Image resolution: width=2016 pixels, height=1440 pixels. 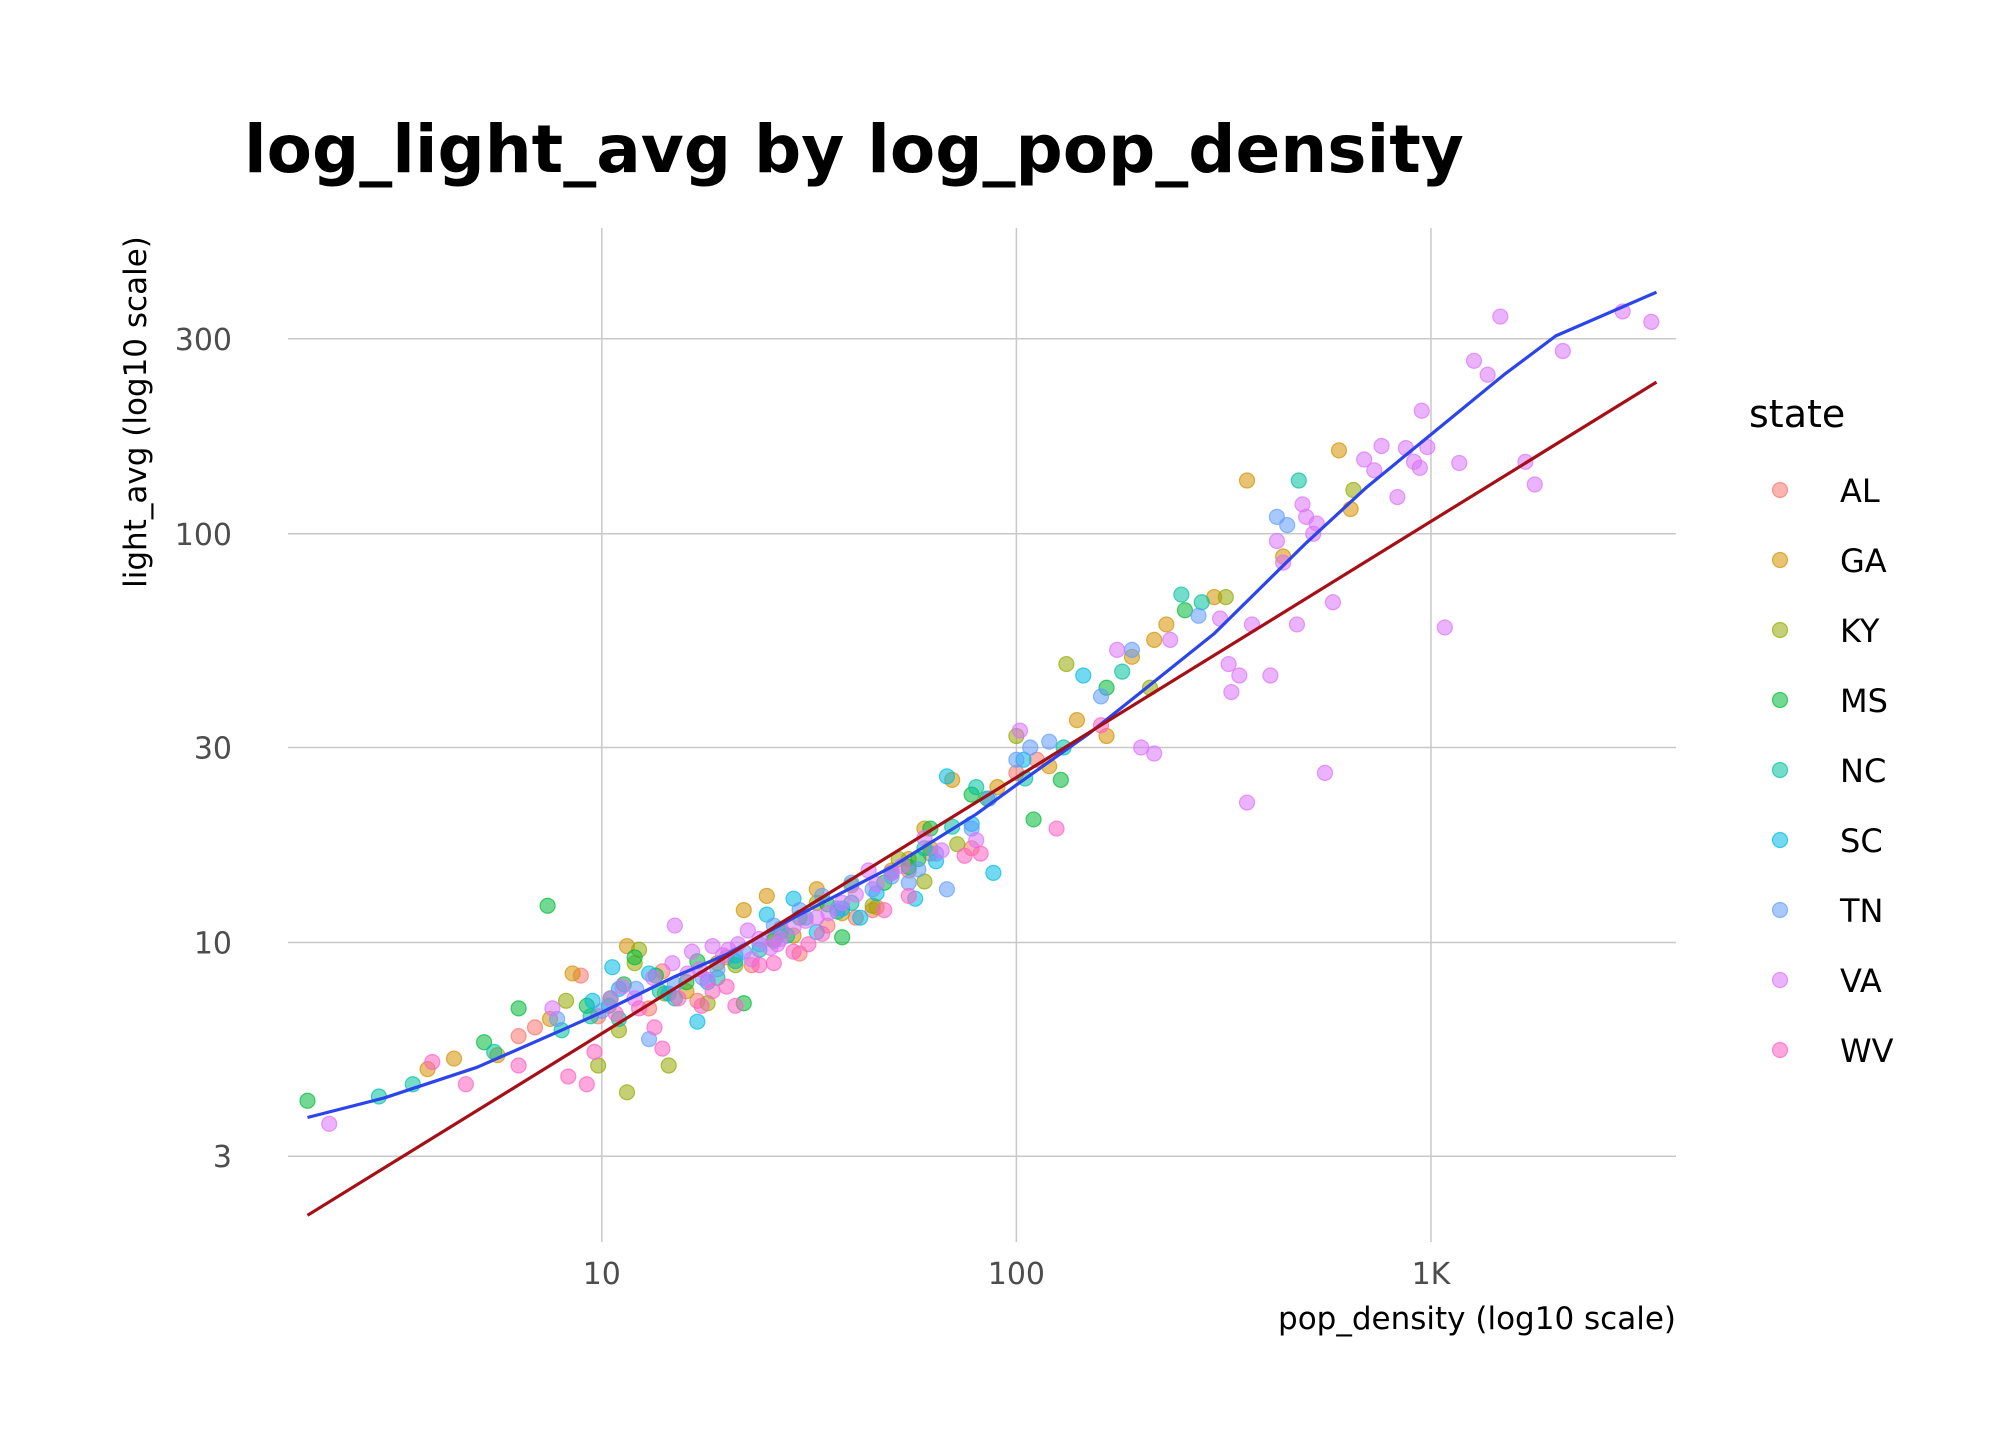 What do you see at coordinates (1867, 1051) in the screenshot?
I see `legend-label-wv: WV` at bounding box center [1867, 1051].